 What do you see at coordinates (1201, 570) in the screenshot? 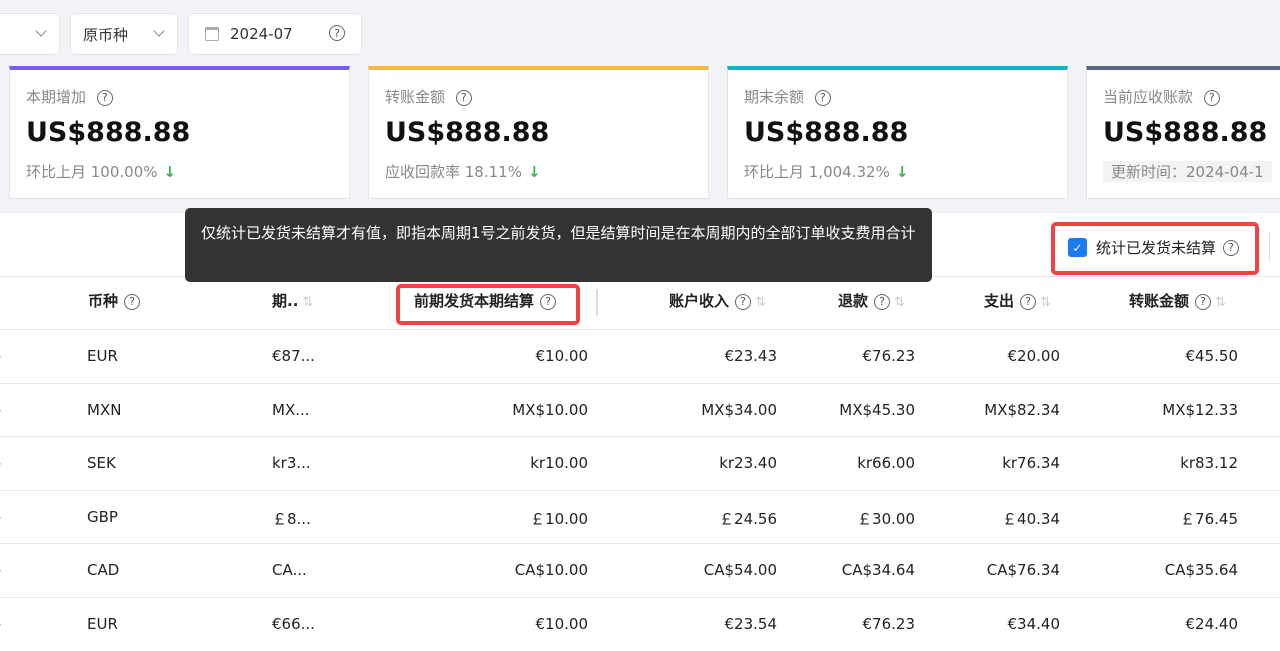
I see `table-cell: CA$35.64` at bounding box center [1201, 570].